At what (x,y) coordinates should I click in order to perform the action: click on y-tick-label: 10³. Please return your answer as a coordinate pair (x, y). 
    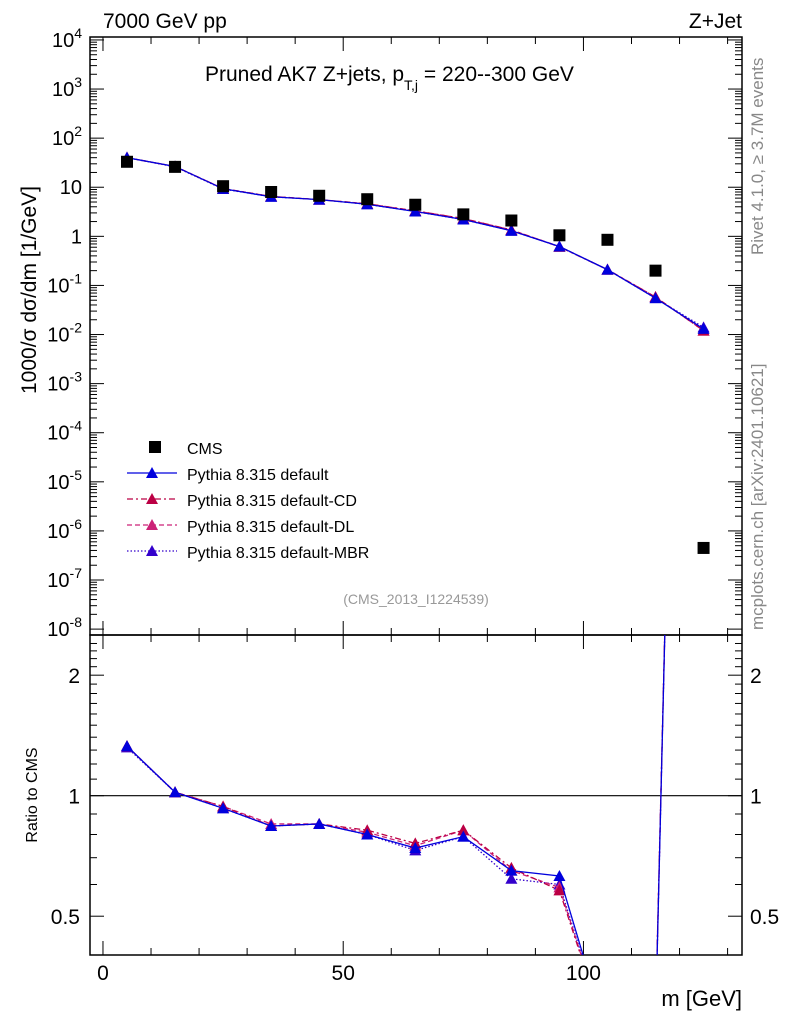
    Looking at the image, I should click on (67, 87).